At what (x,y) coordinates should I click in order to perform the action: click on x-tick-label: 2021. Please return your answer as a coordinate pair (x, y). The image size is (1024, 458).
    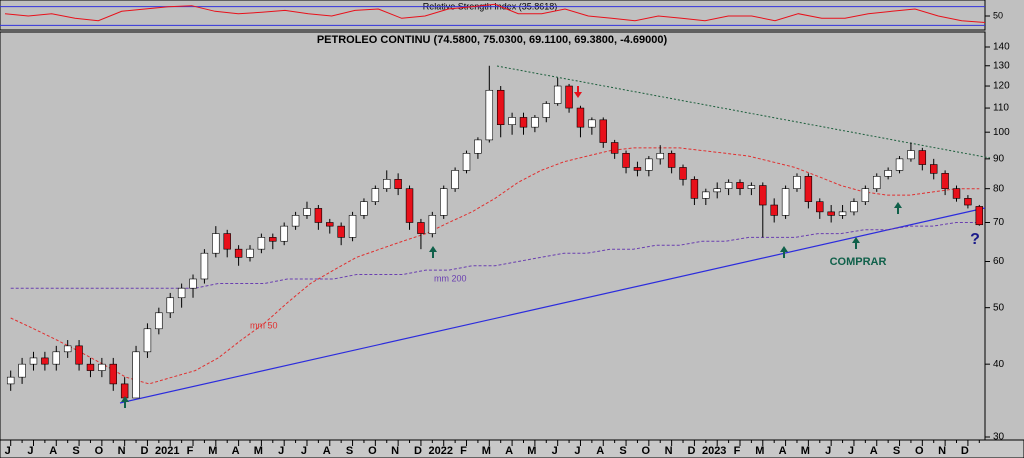
    Looking at the image, I should click on (167, 451).